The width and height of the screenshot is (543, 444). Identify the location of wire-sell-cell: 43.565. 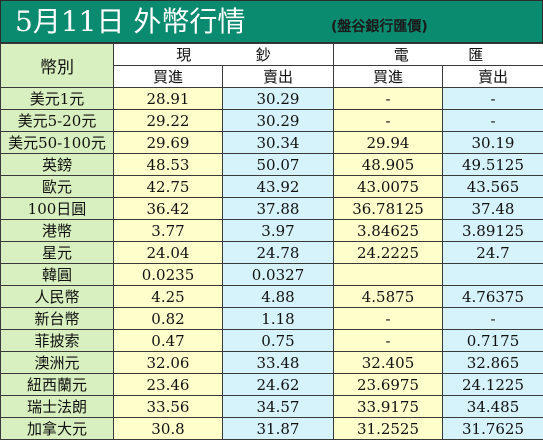
(492, 186).